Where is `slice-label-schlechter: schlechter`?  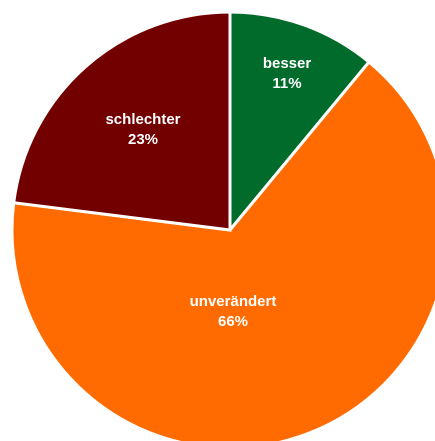 slice-label-schlechter: schlechter is located at coordinates (142, 119).